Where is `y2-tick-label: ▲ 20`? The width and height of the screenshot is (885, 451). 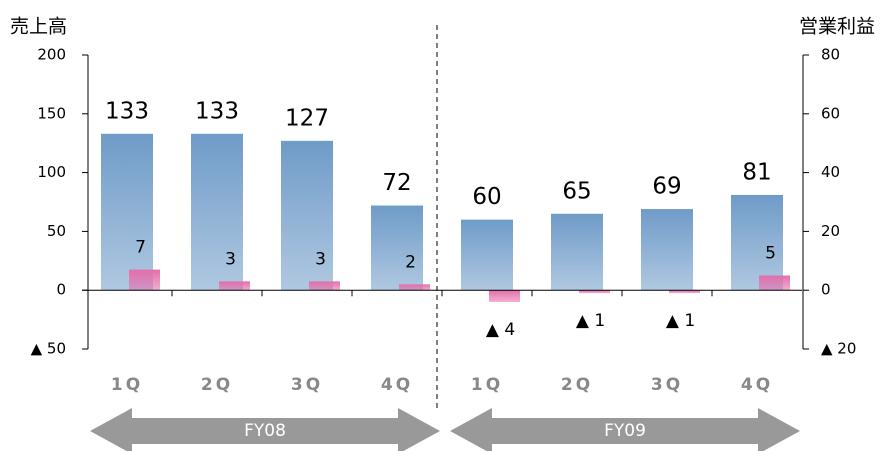 y2-tick-label: ▲ 20 is located at coordinates (838, 349).